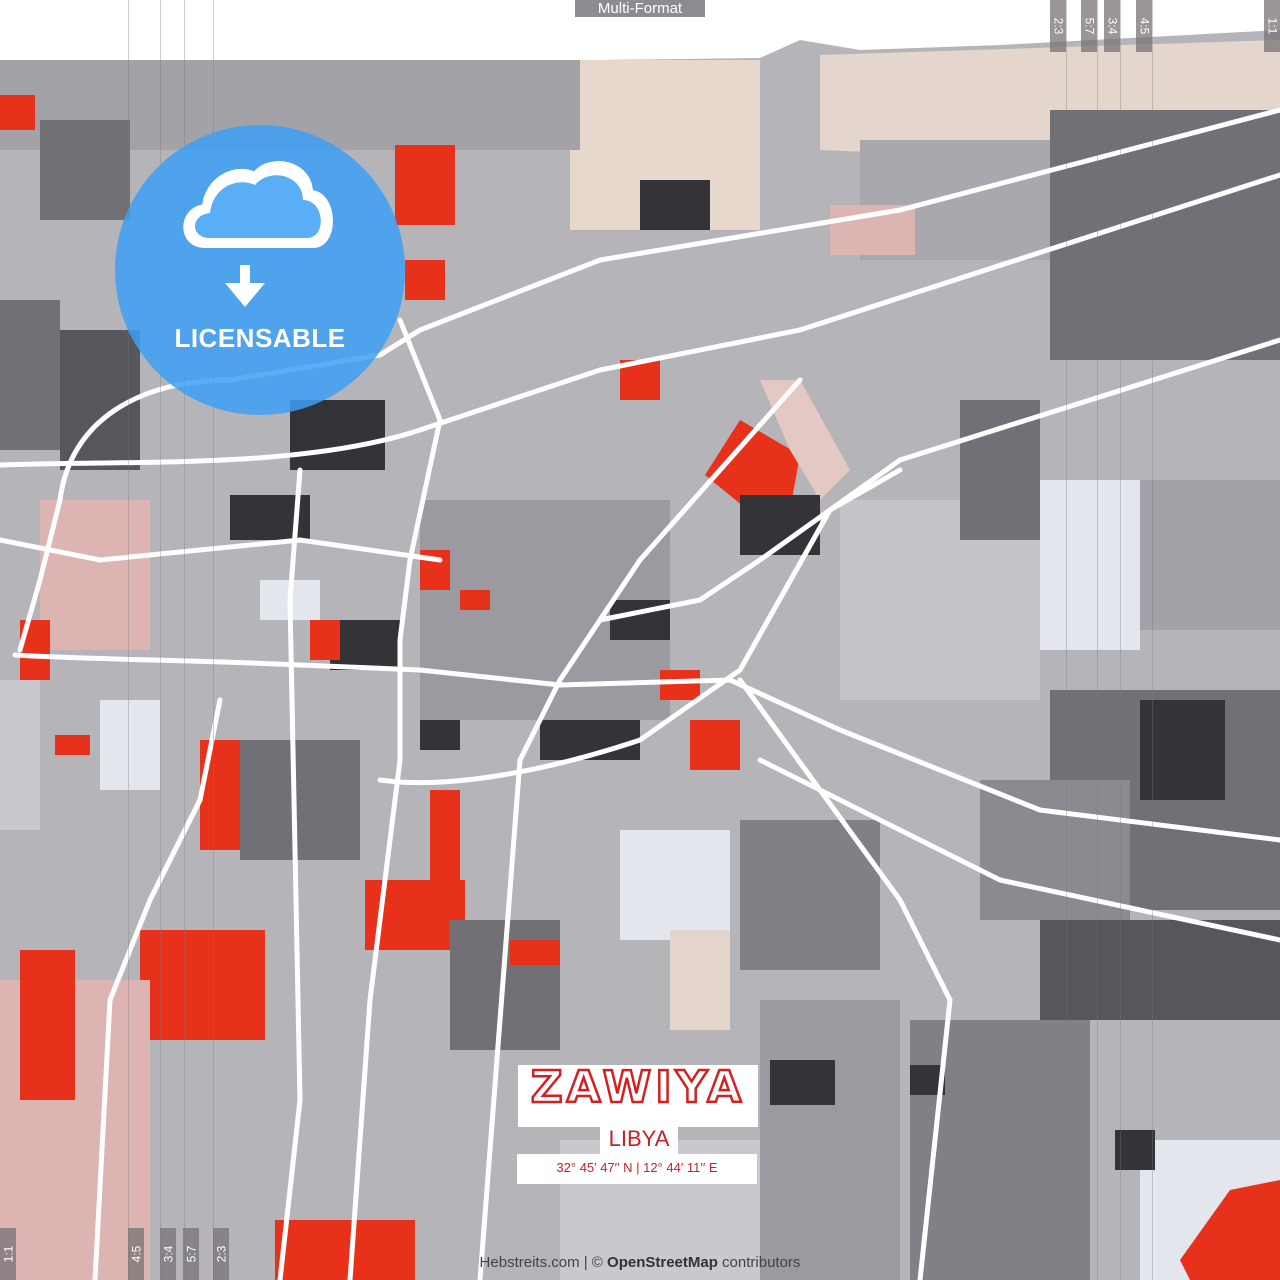 The image size is (1280, 1280). Describe the element at coordinates (136, 1254) in the screenshot. I see `ratio-marker-bottom: 4:5` at that location.